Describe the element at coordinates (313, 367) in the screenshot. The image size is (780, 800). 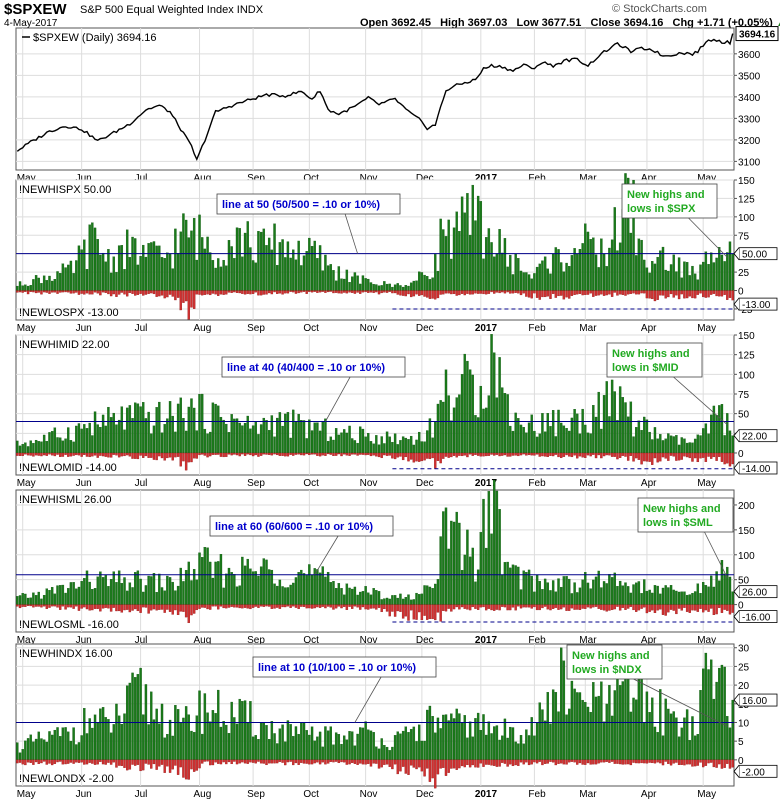
I see `level-callout-box` at that location.